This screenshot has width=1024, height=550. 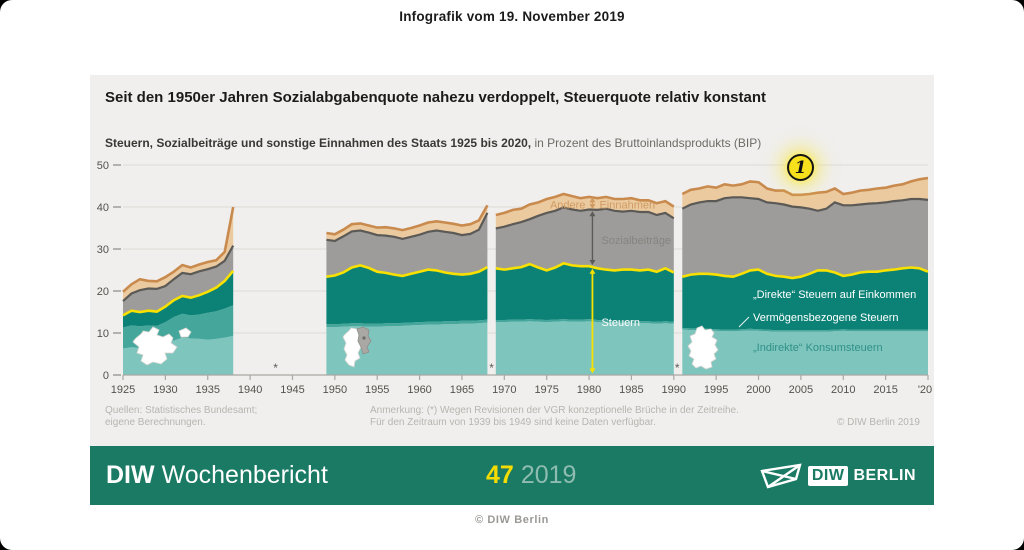 What do you see at coordinates (512, 520) in the screenshot?
I see `page-copyright: © DIW Berlin` at bounding box center [512, 520].